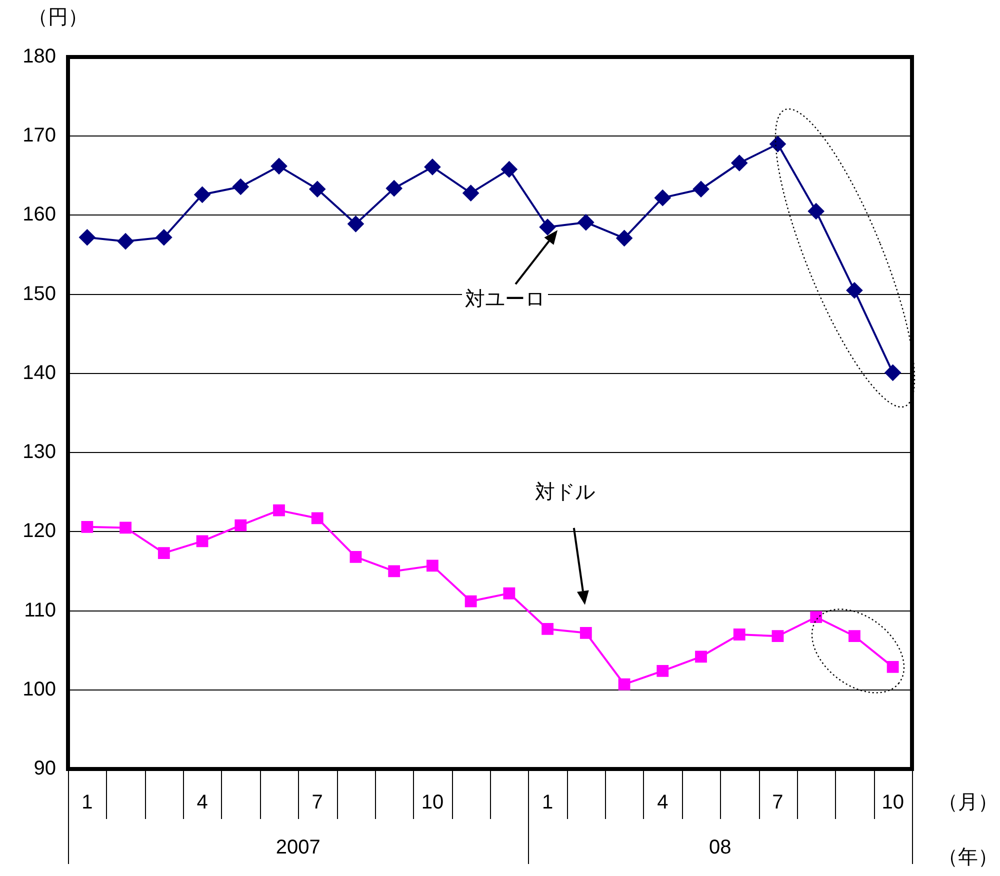  I want to click on text: 08, so click(720, 847).